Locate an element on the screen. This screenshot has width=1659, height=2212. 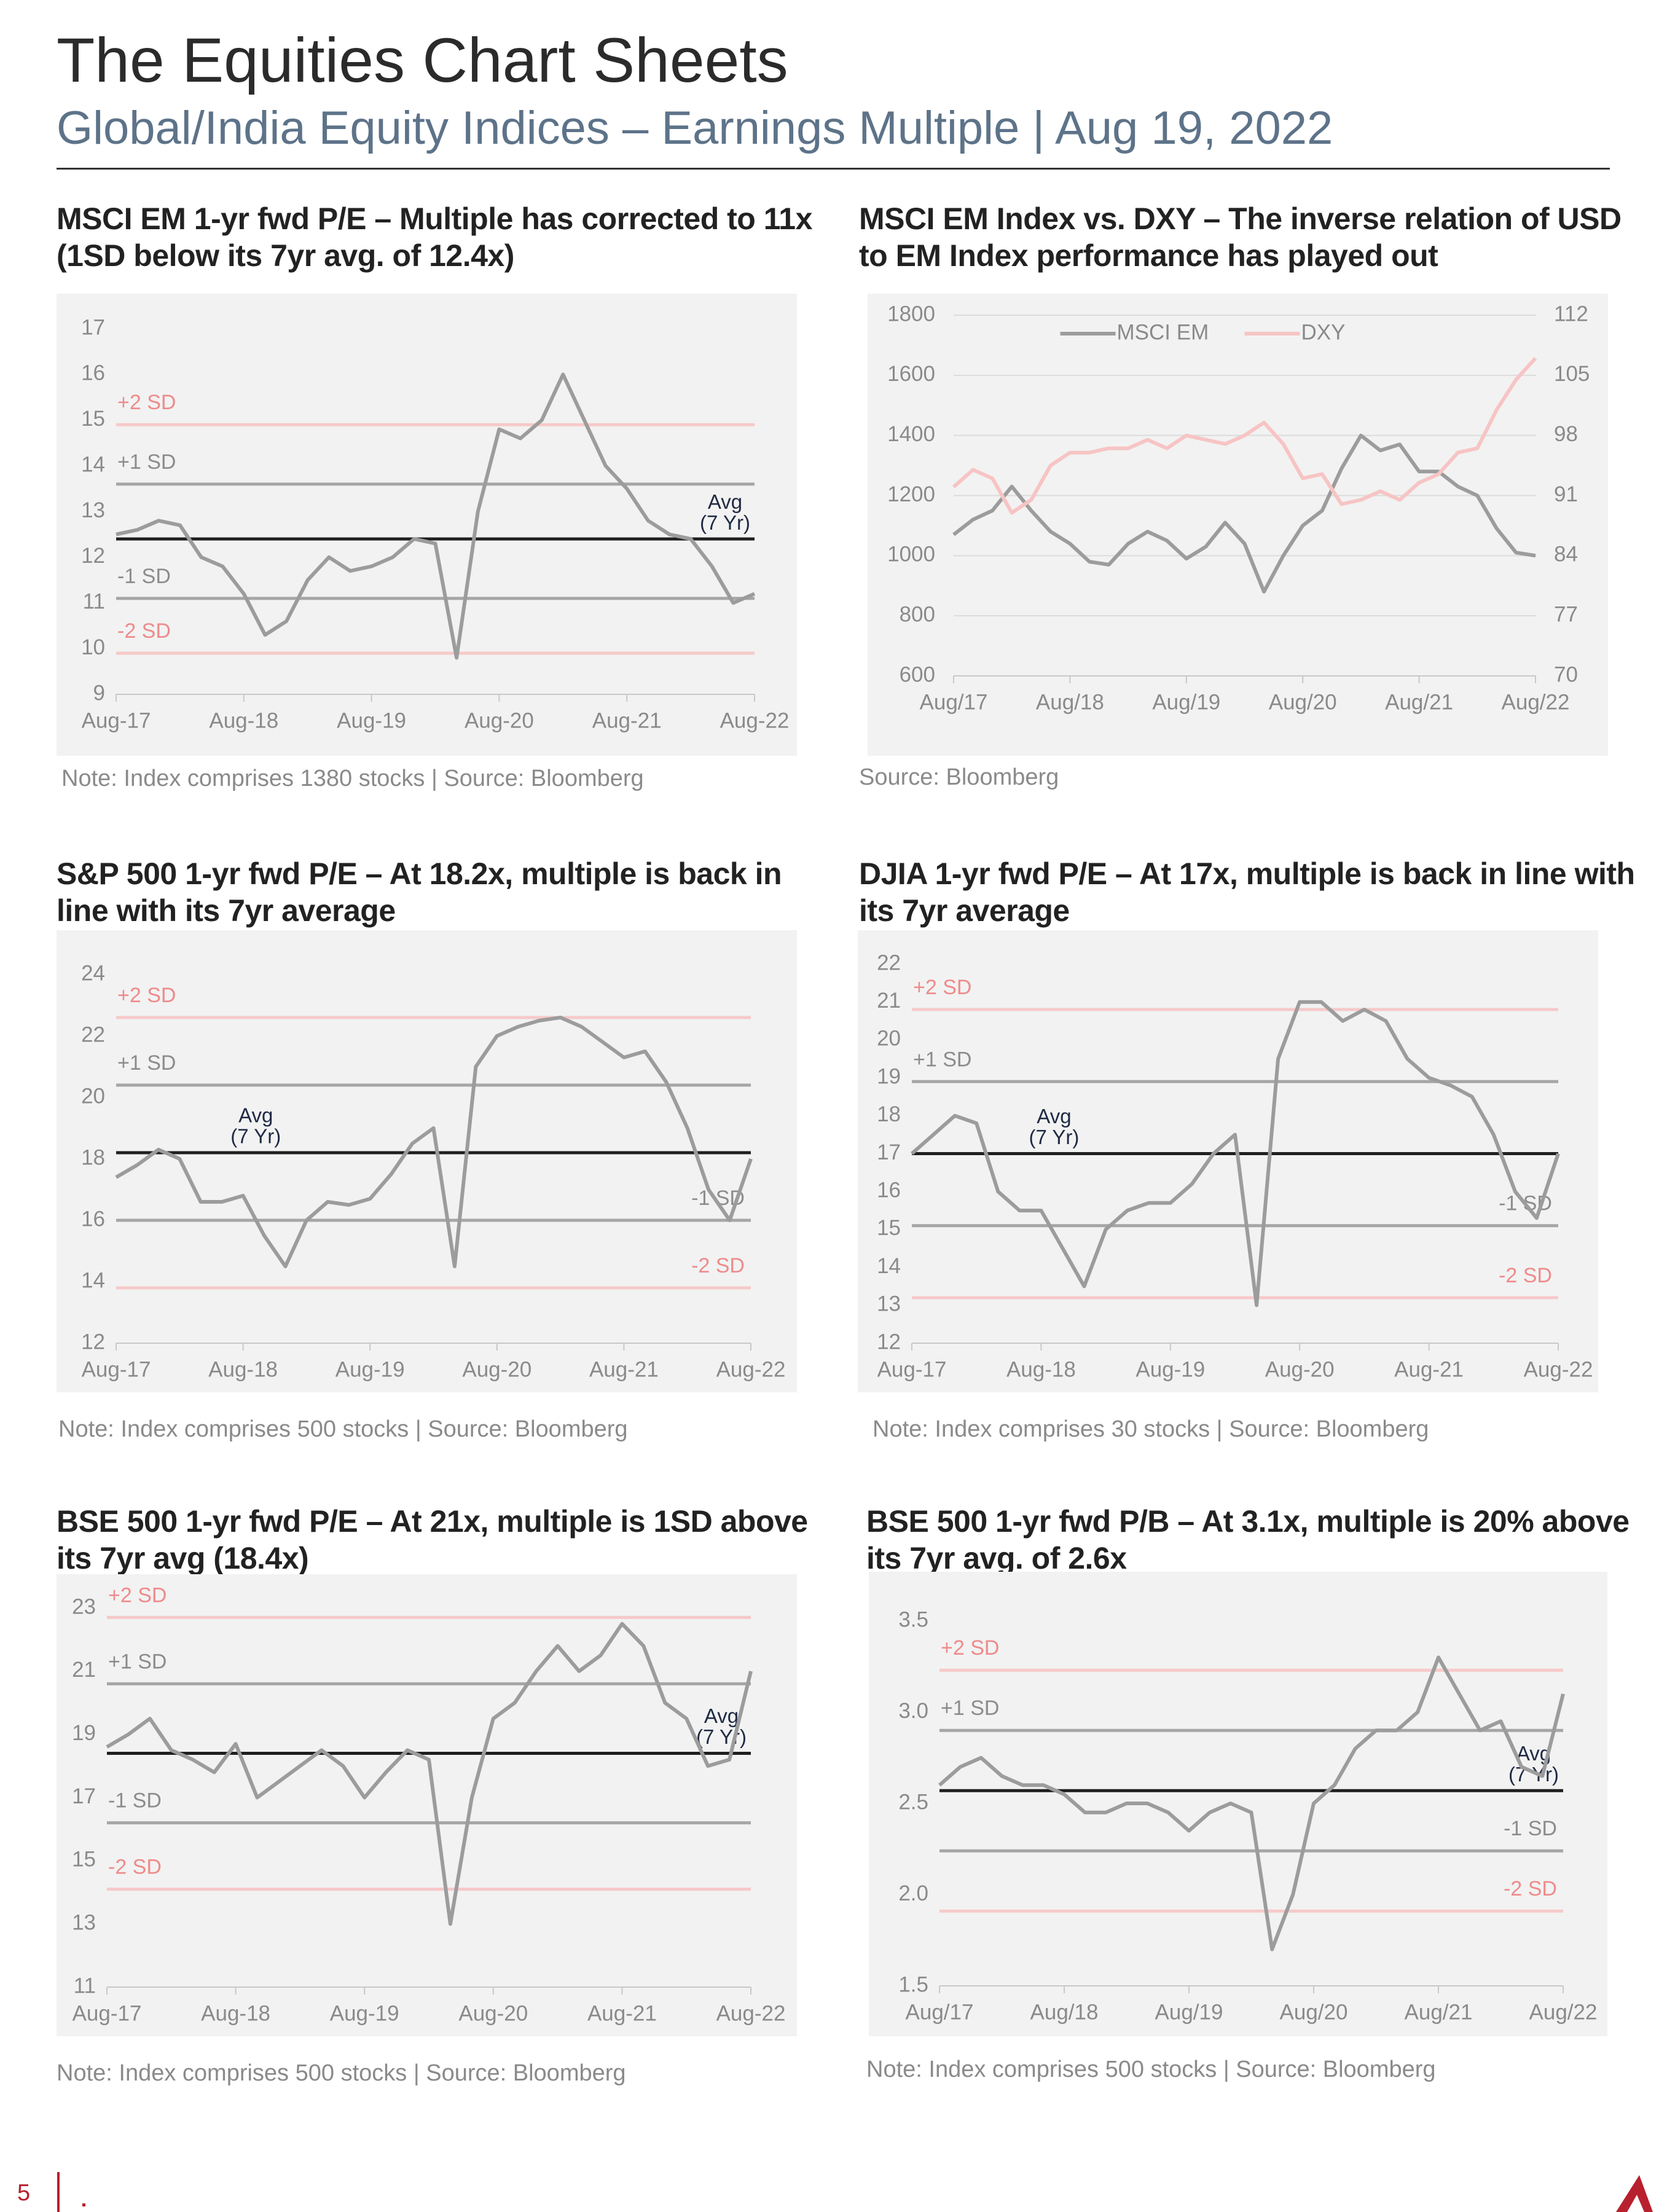
y-tick-label: 1.5 is located at coordinates (913, 1984).